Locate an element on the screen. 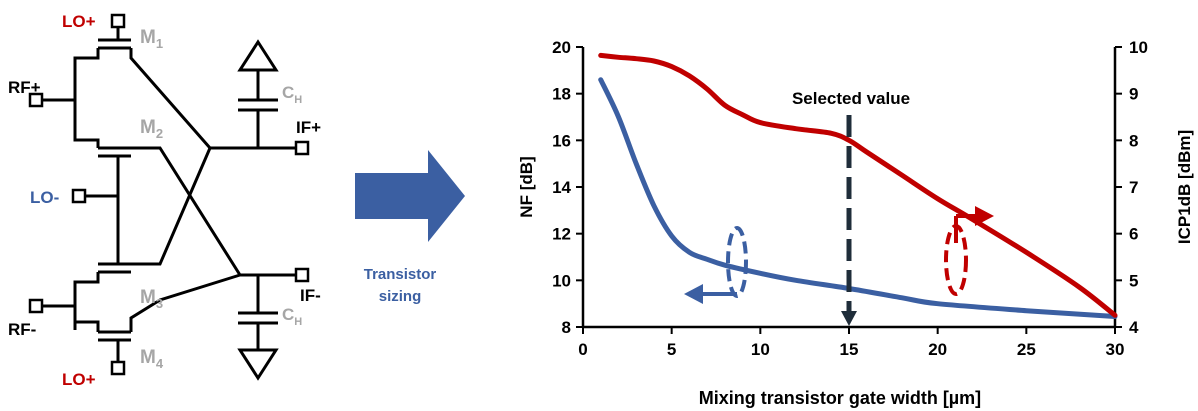 The image size is (1198, 411). chart-annotations is located at coordinates (839, 220).